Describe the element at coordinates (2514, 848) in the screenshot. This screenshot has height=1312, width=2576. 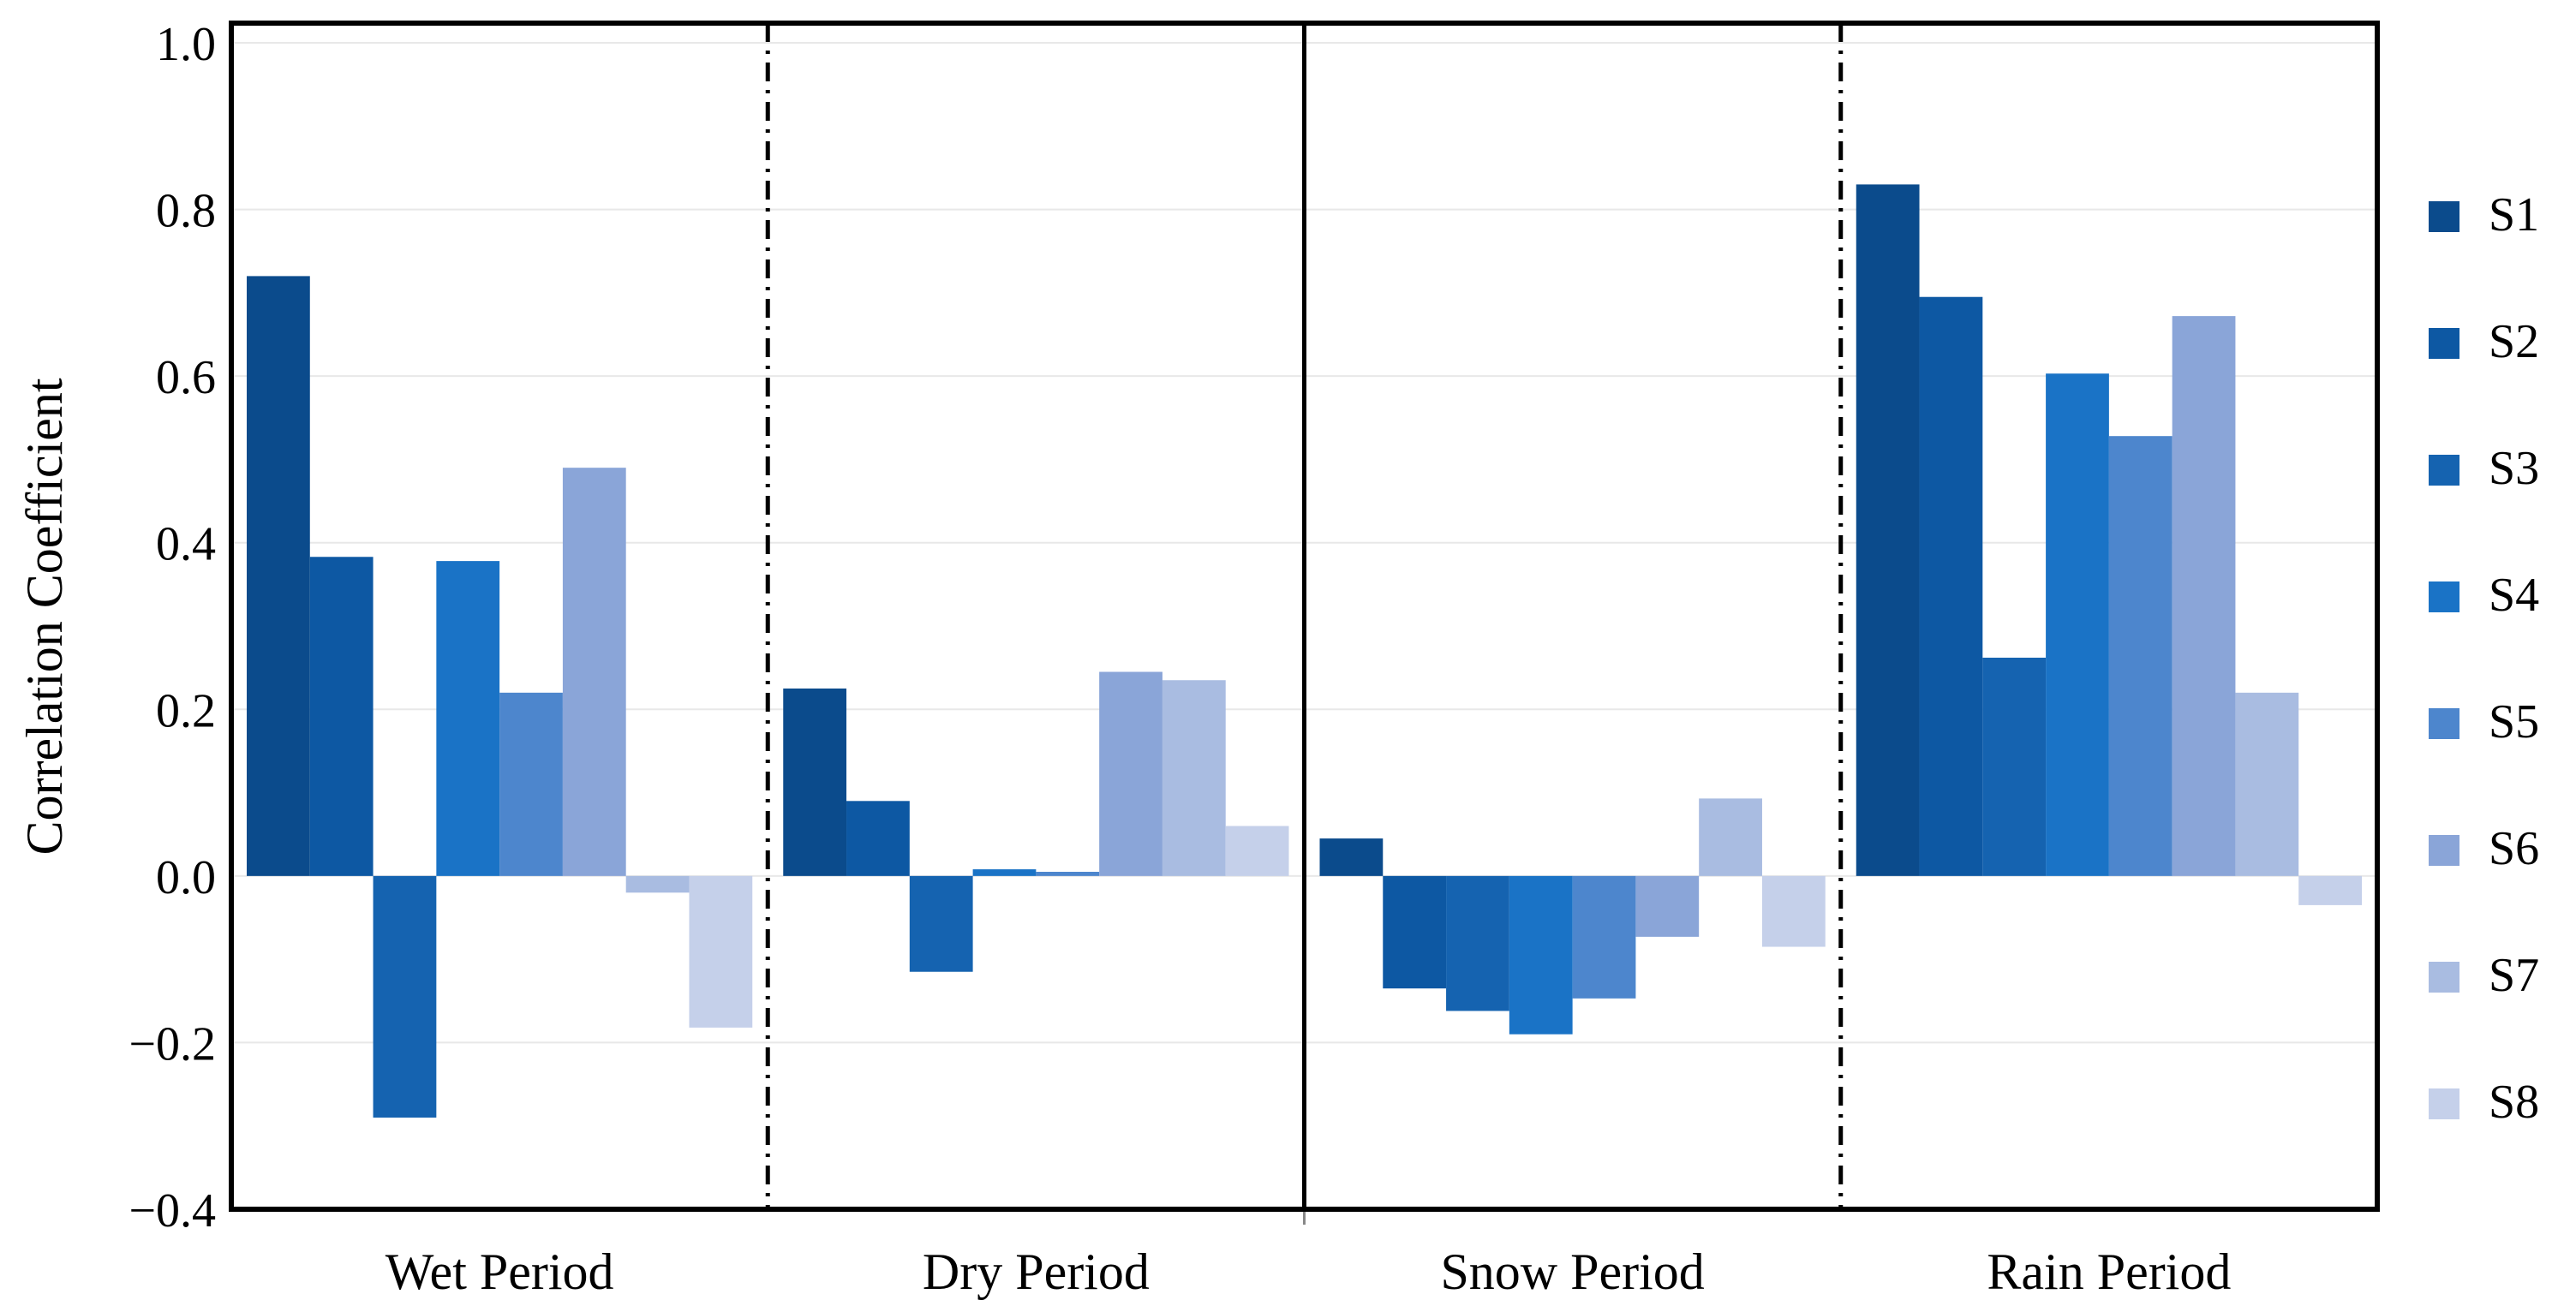
I see `legend-label-s6: S6` at that location.